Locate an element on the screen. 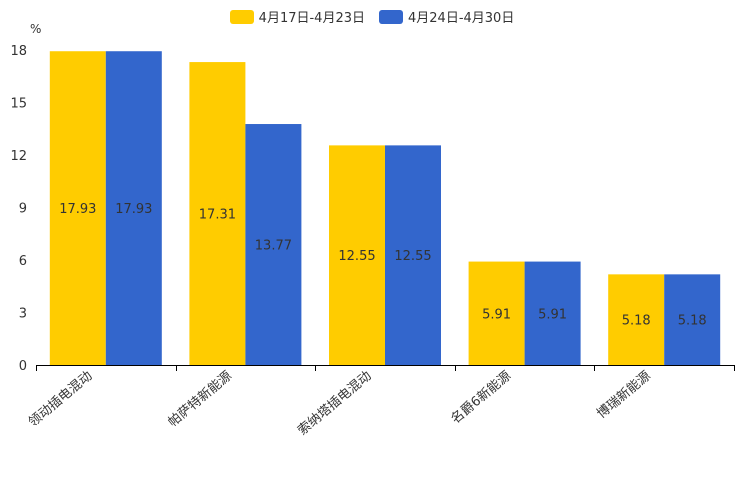 This screenshot has width=744, height=496. y-tick-label-3: 9 is located at coordinates (23, 209).